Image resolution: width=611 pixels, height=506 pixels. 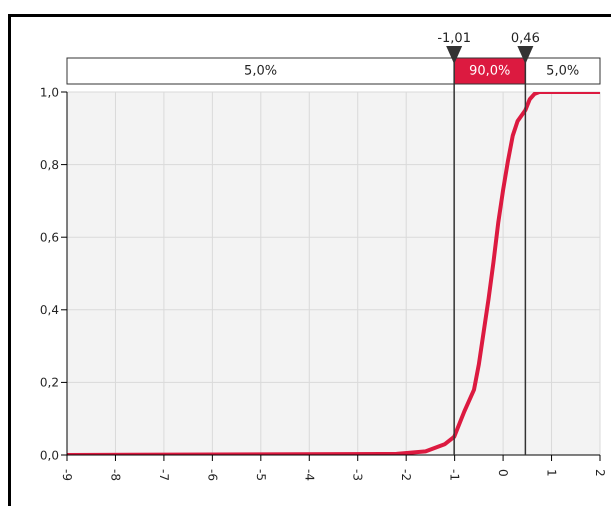 What do you see at coordinates (49, 310) in the screenshot?
I see `y-tick-label: 0,4` at bounding box center [49, 310].